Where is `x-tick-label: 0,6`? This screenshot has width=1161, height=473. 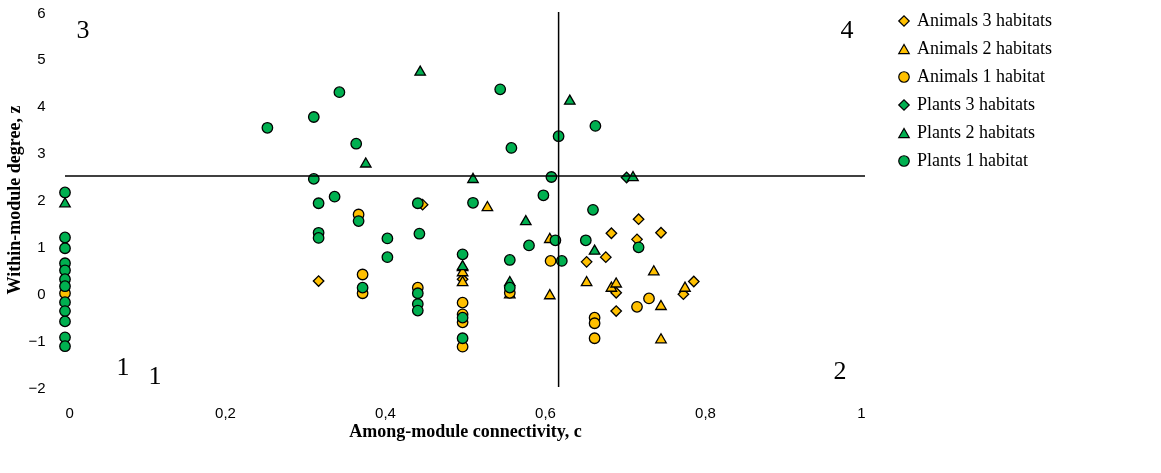
x-tick-label: 0,6 is located at coordinates (545, 412).